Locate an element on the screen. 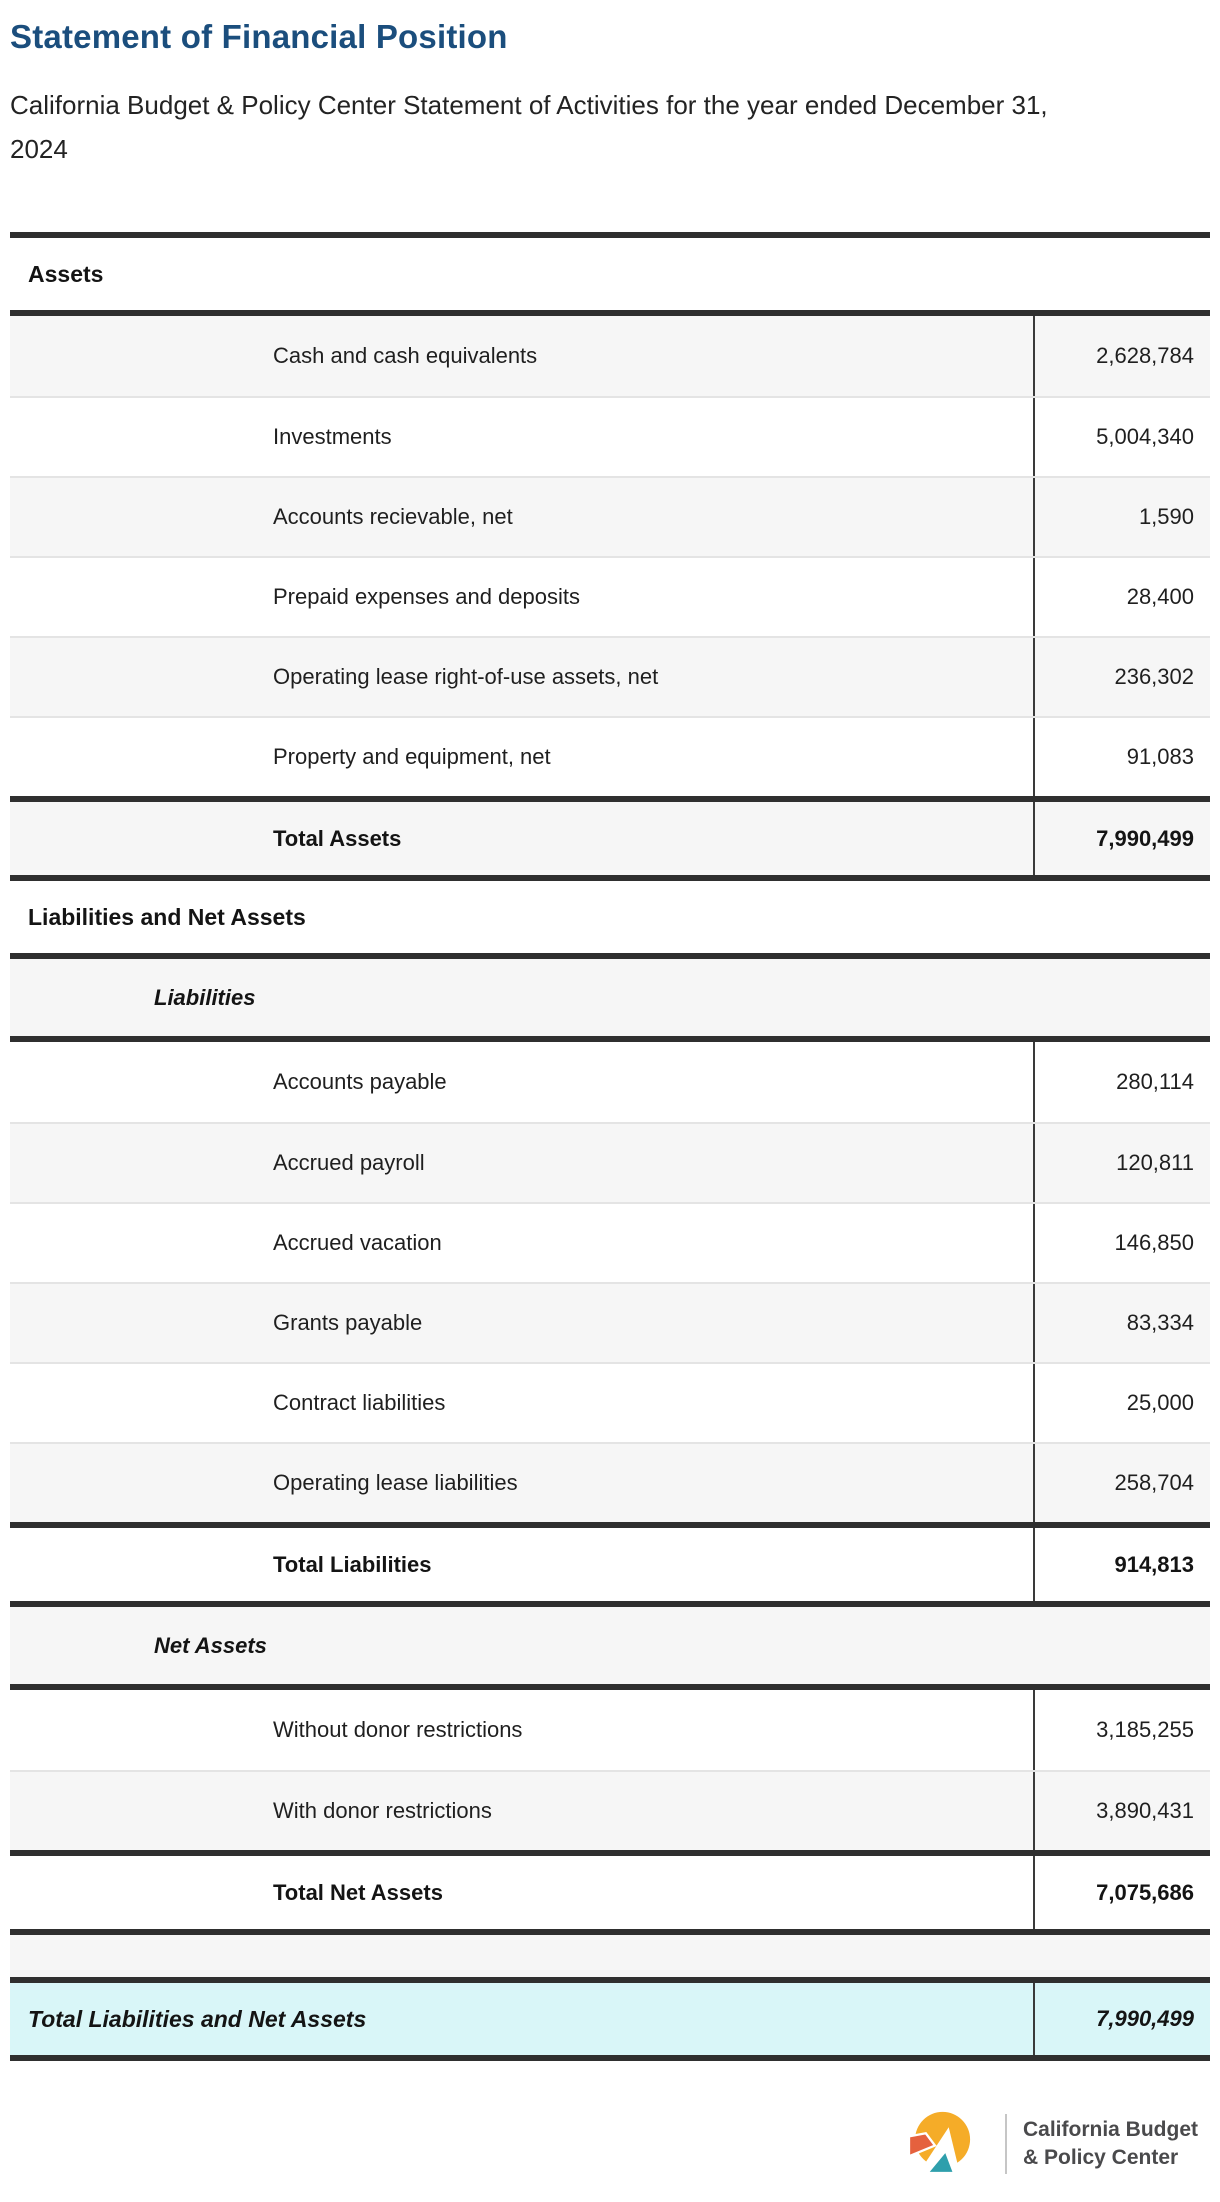 This screenshot has width=1220, height=2202. total-value: 7,075,686 is located at coordinates (1121, 1893).